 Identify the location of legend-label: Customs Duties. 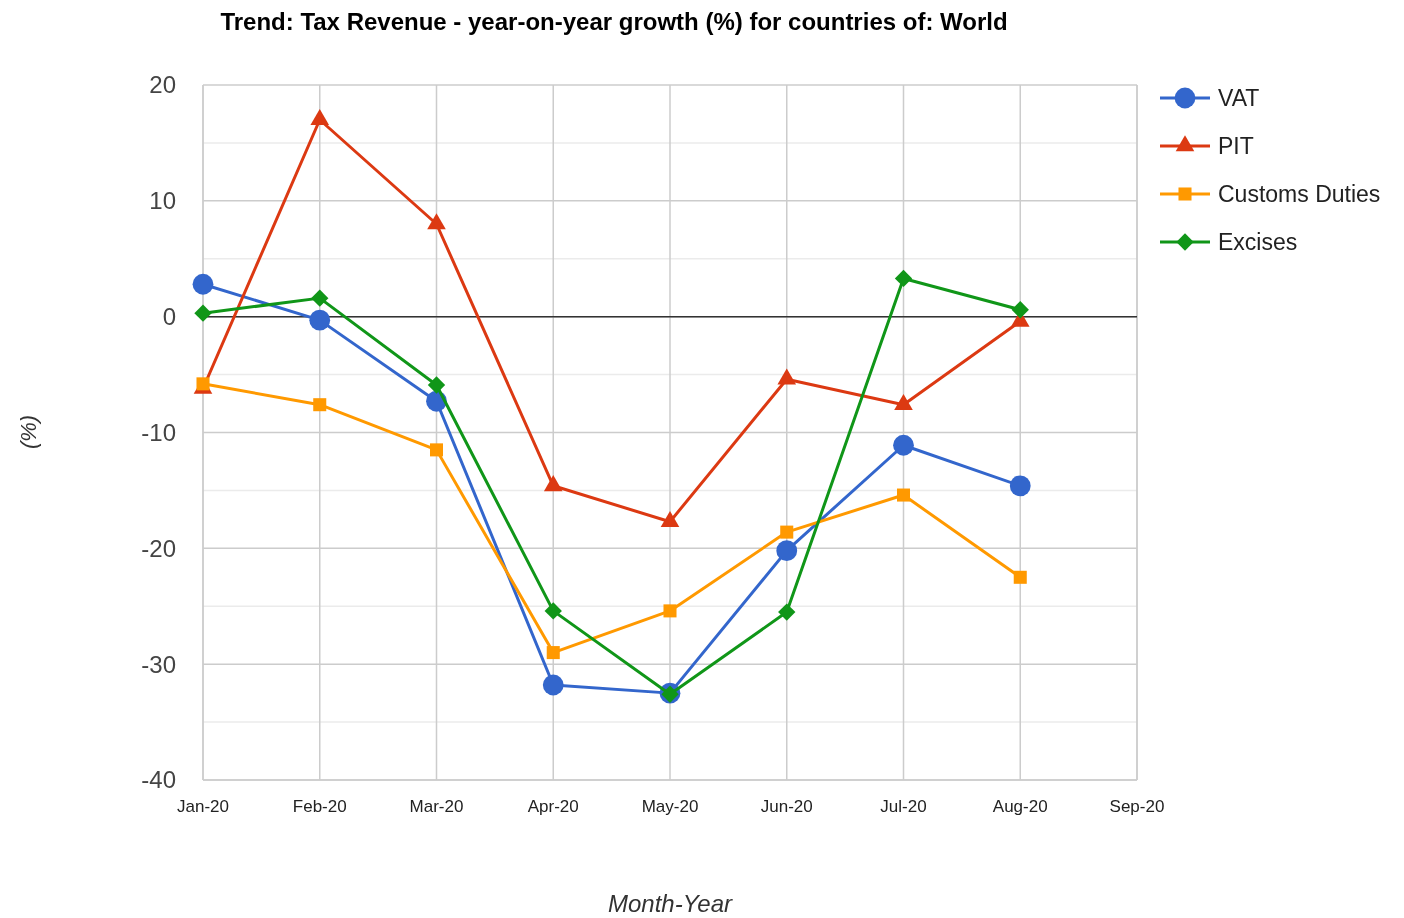
(1299, 194).